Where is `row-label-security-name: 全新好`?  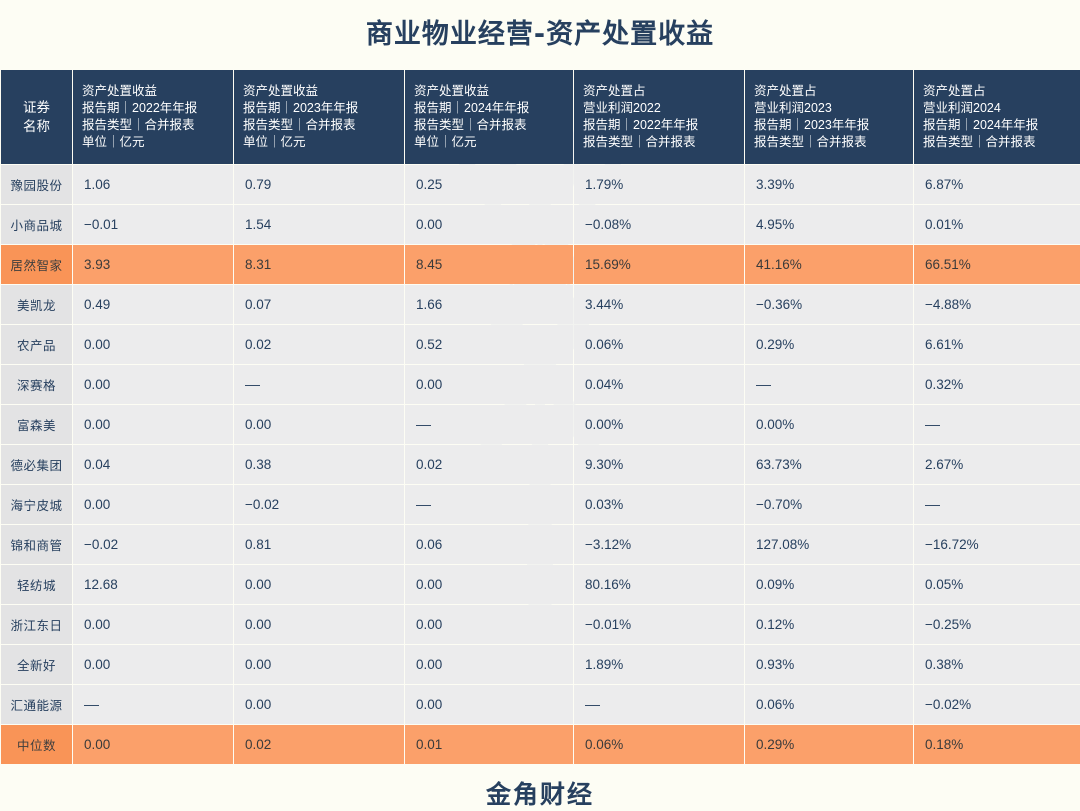 row-label-security-name: 全新好 is located at coordinates (36, 664).